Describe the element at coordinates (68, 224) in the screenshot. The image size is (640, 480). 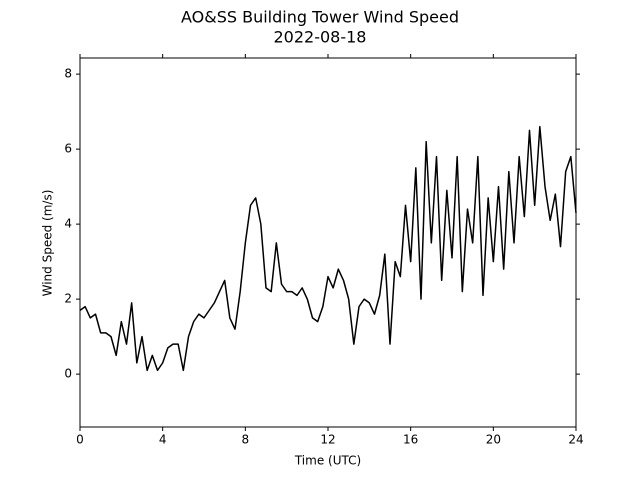
I see `y-tick-label: 4` at that location.